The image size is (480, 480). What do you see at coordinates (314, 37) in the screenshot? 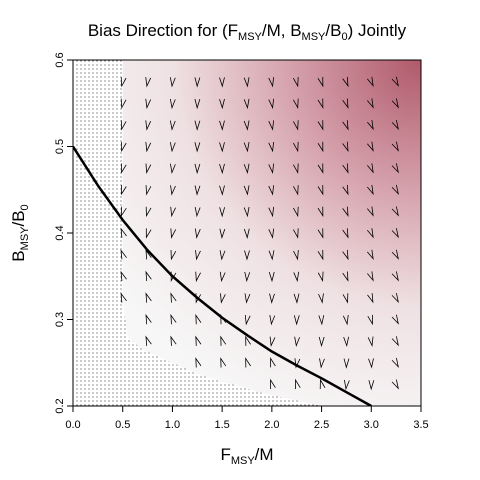
I see `title-sub2: MSY` at bounding box center [314, 37].